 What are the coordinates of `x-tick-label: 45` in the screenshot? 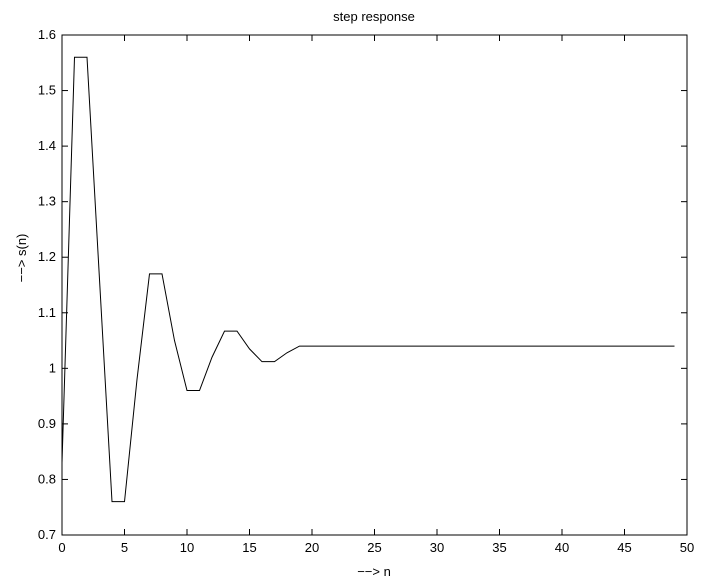 It's located at (624, 547).